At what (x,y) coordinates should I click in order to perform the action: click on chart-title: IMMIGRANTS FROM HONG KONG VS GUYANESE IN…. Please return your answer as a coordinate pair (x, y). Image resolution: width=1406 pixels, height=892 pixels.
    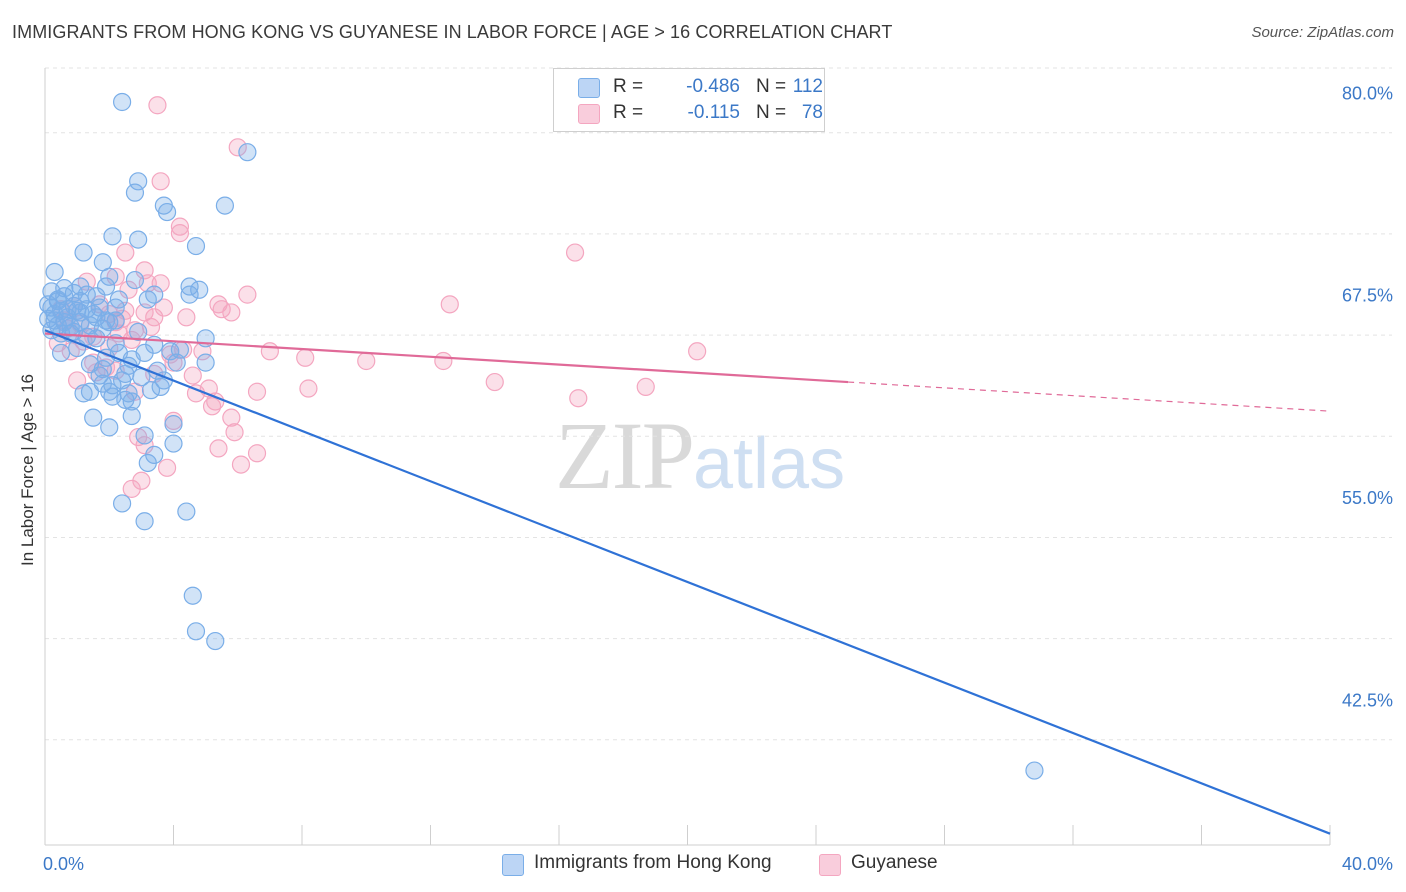
    Looking at the image, I should click on (452, 32).